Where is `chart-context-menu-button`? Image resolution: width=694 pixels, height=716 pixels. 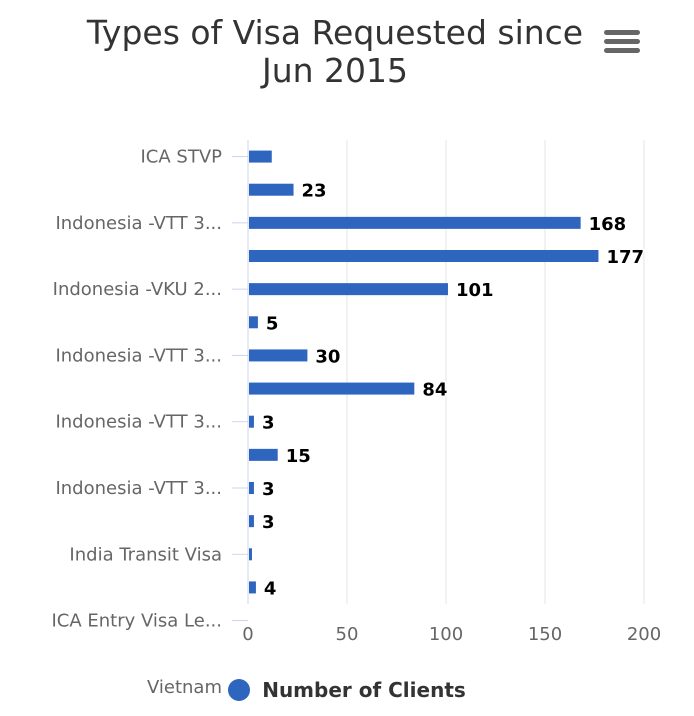 chart-context-menu-button is located at coordinates (622, 44).